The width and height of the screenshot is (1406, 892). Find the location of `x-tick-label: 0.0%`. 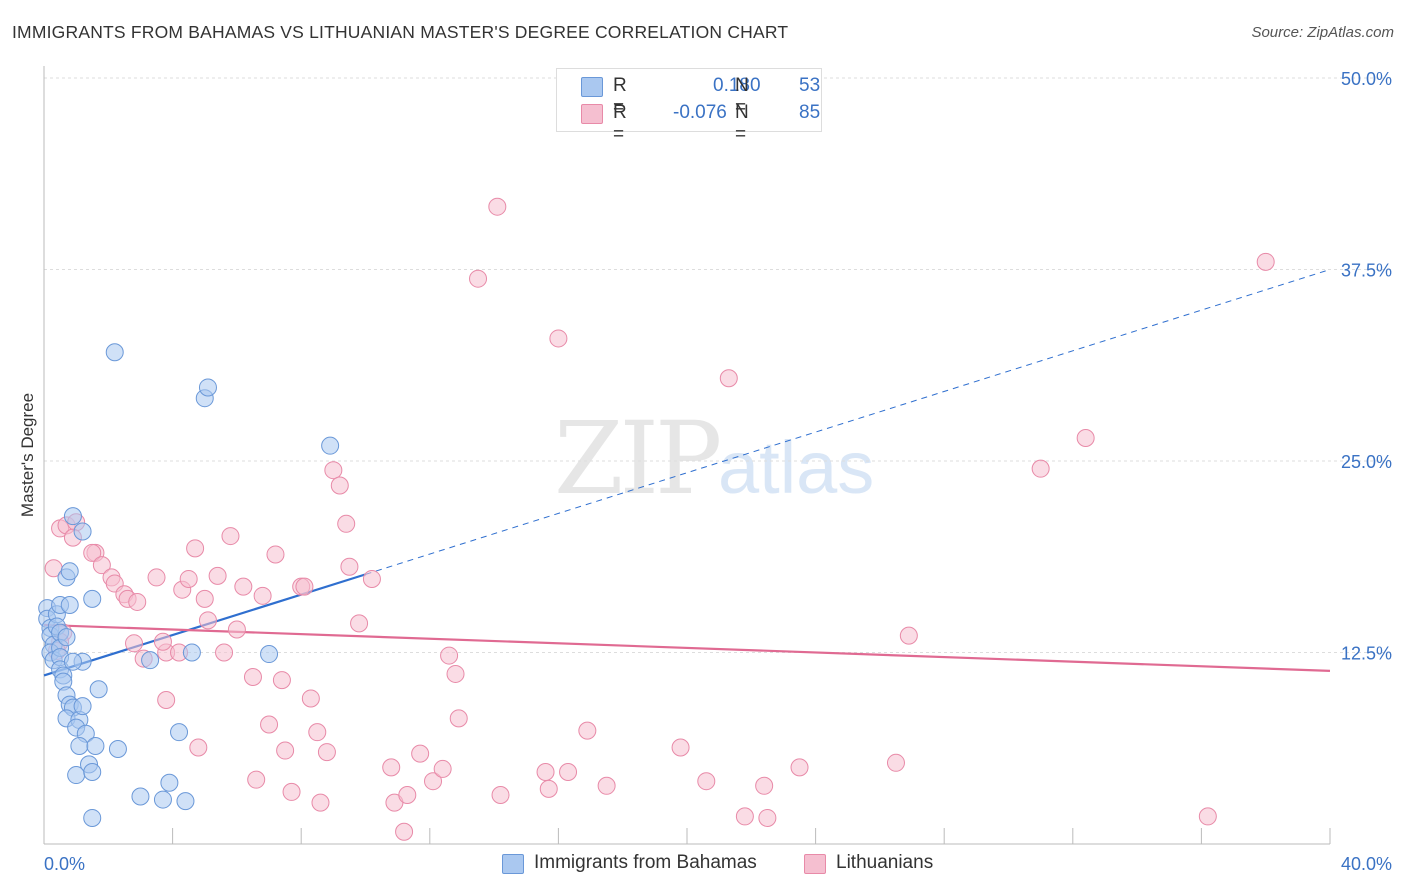

x-tick-label: 0.0% is located at coordinates (64, 864).